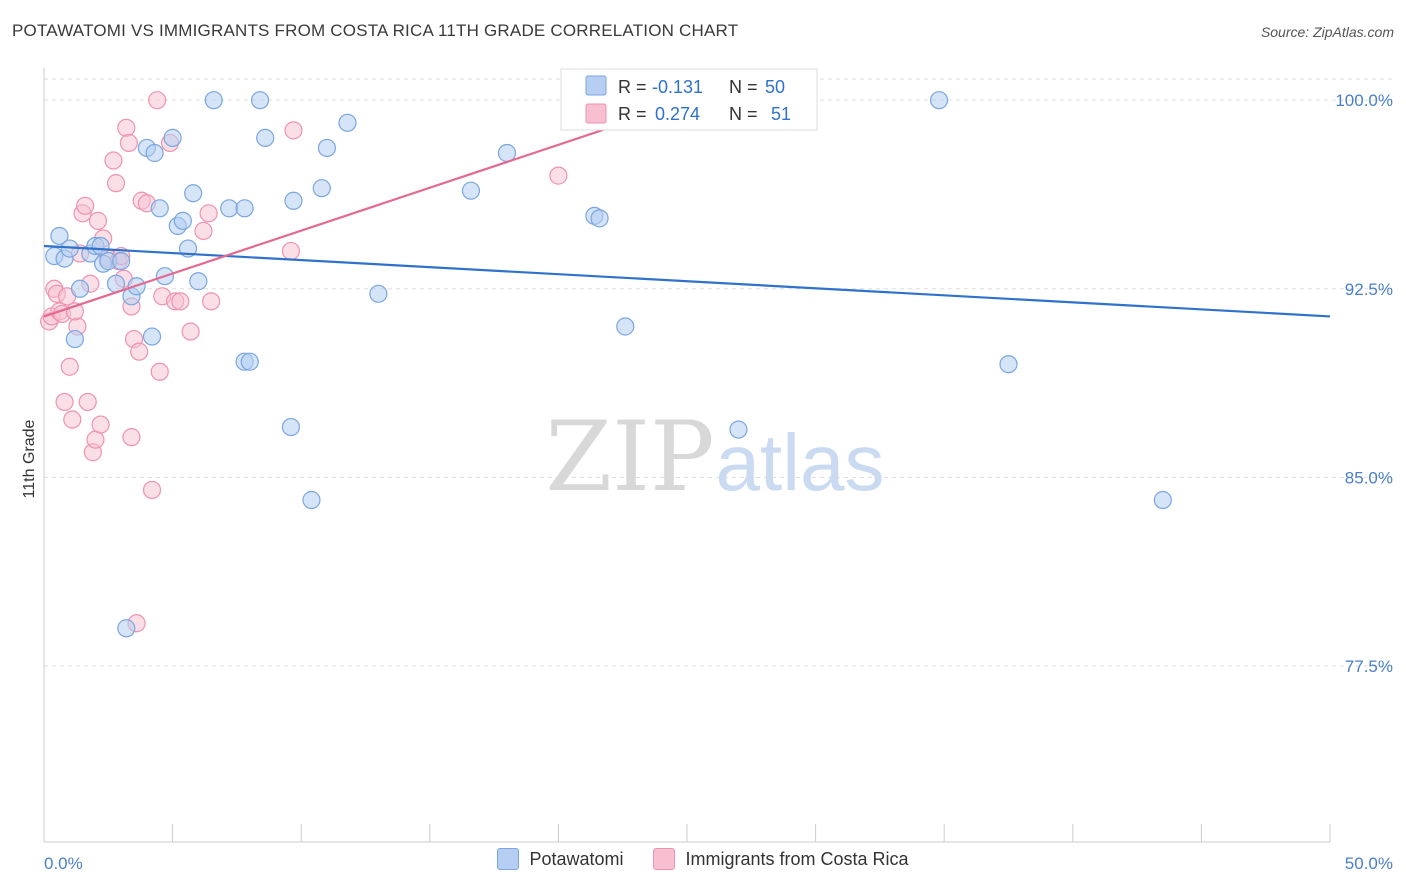  What do you see at coordinates (1364, 383) in the screenshot?
I see `y-tick-labels: 77.5% 85.0% 92.5% 100.0%` at bounding box center [1364, 383].